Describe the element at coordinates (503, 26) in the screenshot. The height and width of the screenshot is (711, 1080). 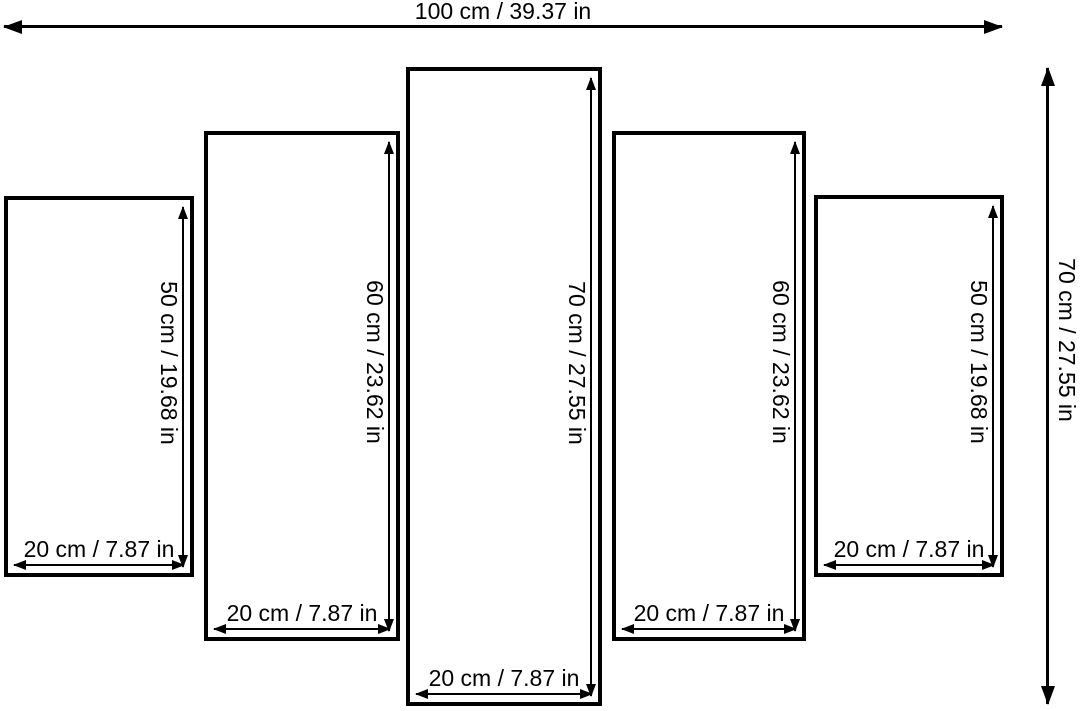
I see `overall-width-arrow` at that location.